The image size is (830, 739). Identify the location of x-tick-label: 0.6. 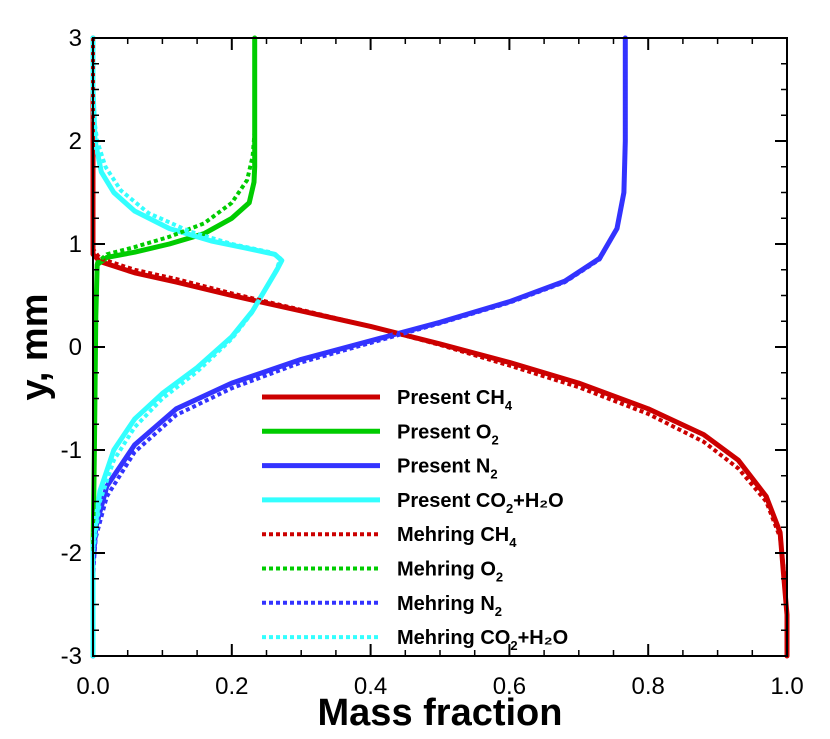
(509, 686).